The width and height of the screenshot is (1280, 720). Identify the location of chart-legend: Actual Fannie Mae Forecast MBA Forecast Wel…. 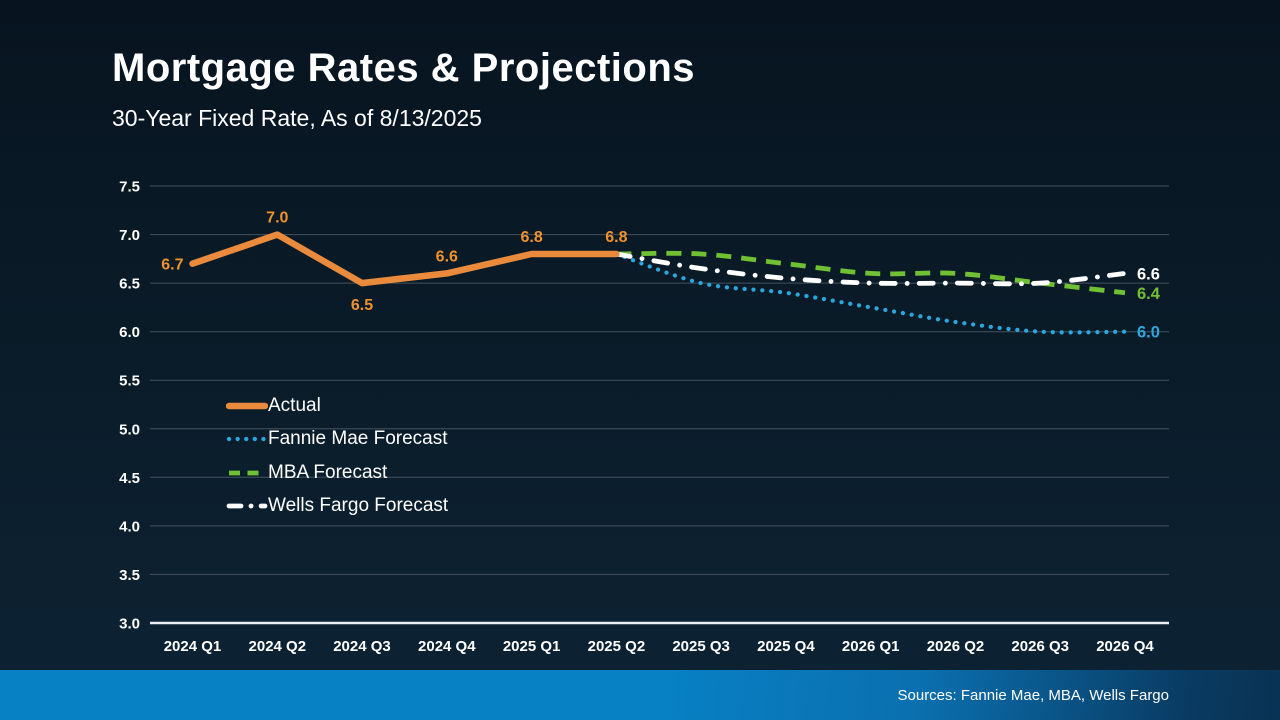
(337, 456).